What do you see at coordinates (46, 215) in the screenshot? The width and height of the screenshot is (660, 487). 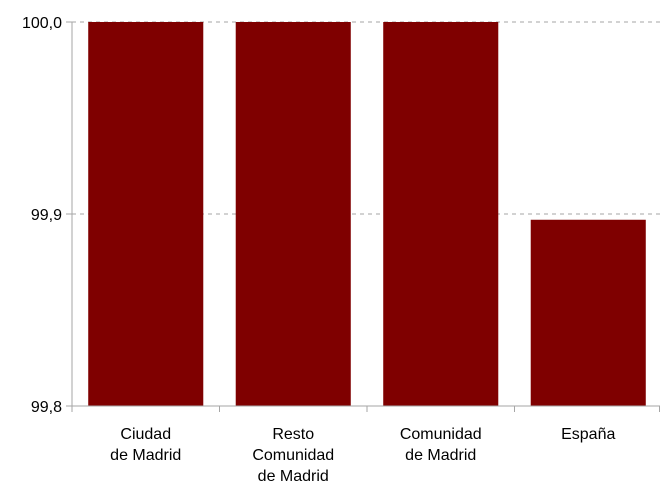 I see `y-tick-label: 99,9` at bounding box center [46, 215].